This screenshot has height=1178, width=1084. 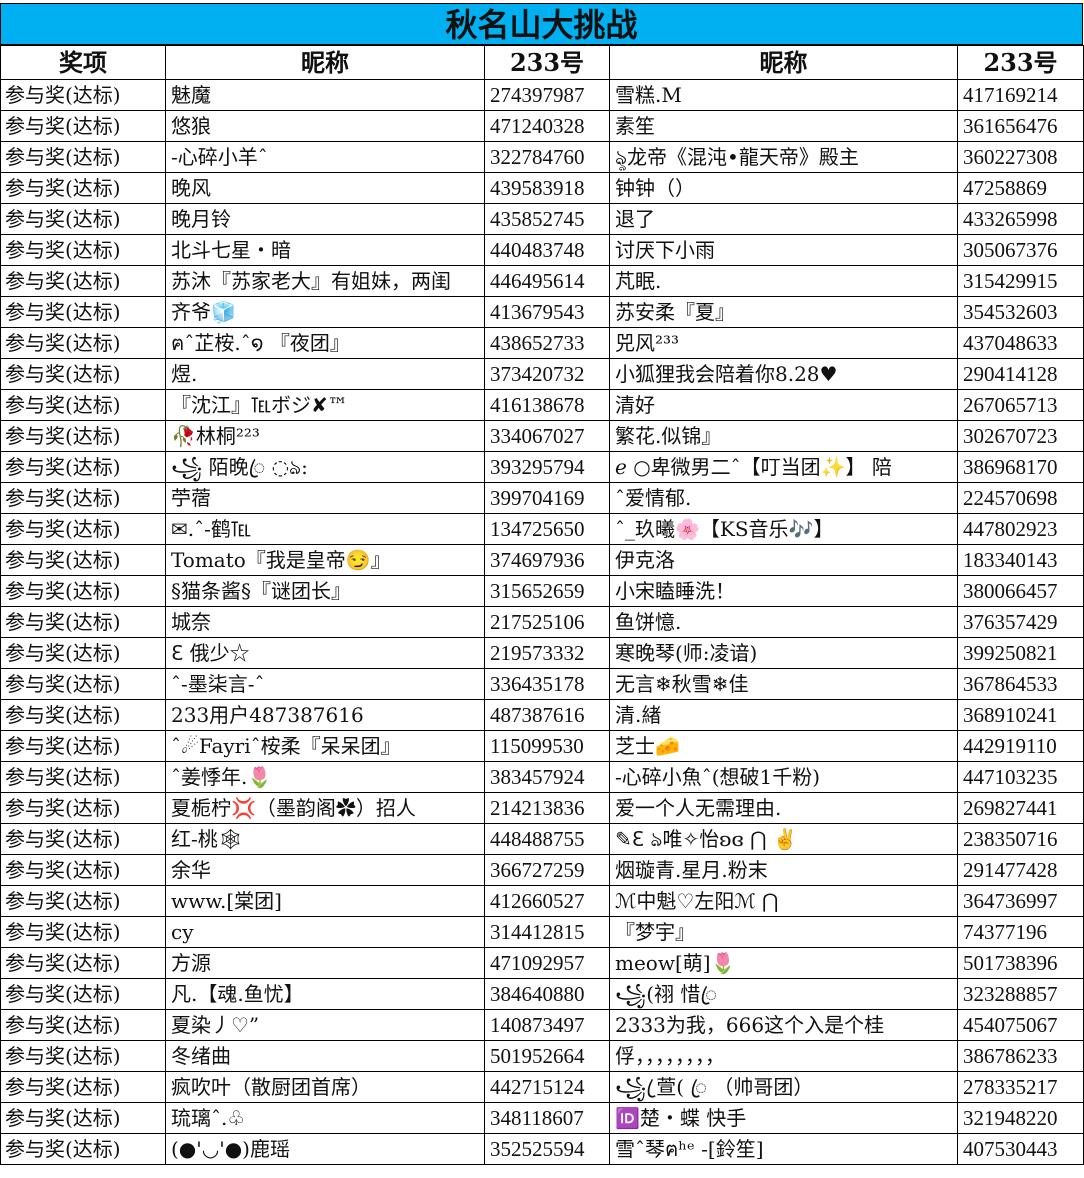 I want to click on table-row: 参与奖(达标) 悠狼 471240328 素笙 361656476, so click(x=542, y=126).